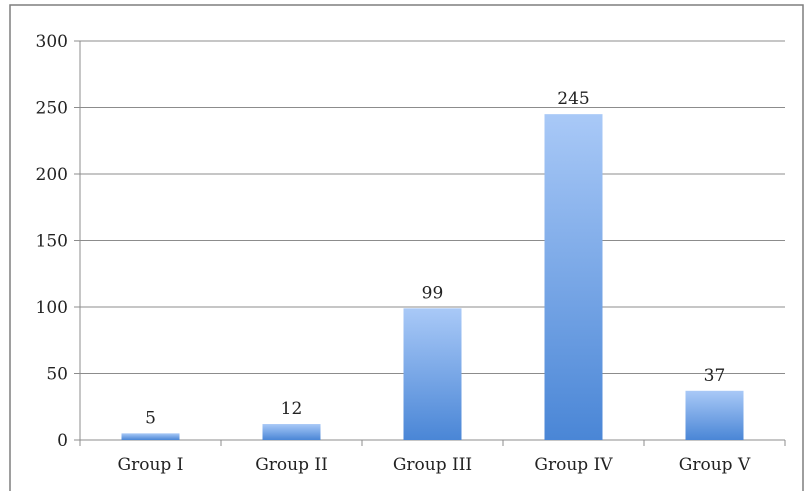 The width and height of the screenshot is (807, 491). I want to click on y-tick-label-0: 0, so click(62, 441).